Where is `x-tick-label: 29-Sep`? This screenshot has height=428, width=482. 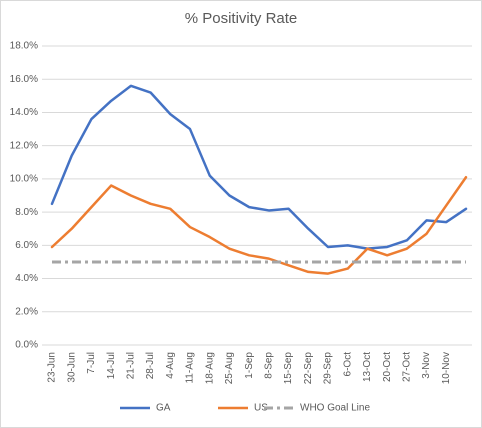 x-tick-label: 29-Sep is located at coordinates (328, 368).